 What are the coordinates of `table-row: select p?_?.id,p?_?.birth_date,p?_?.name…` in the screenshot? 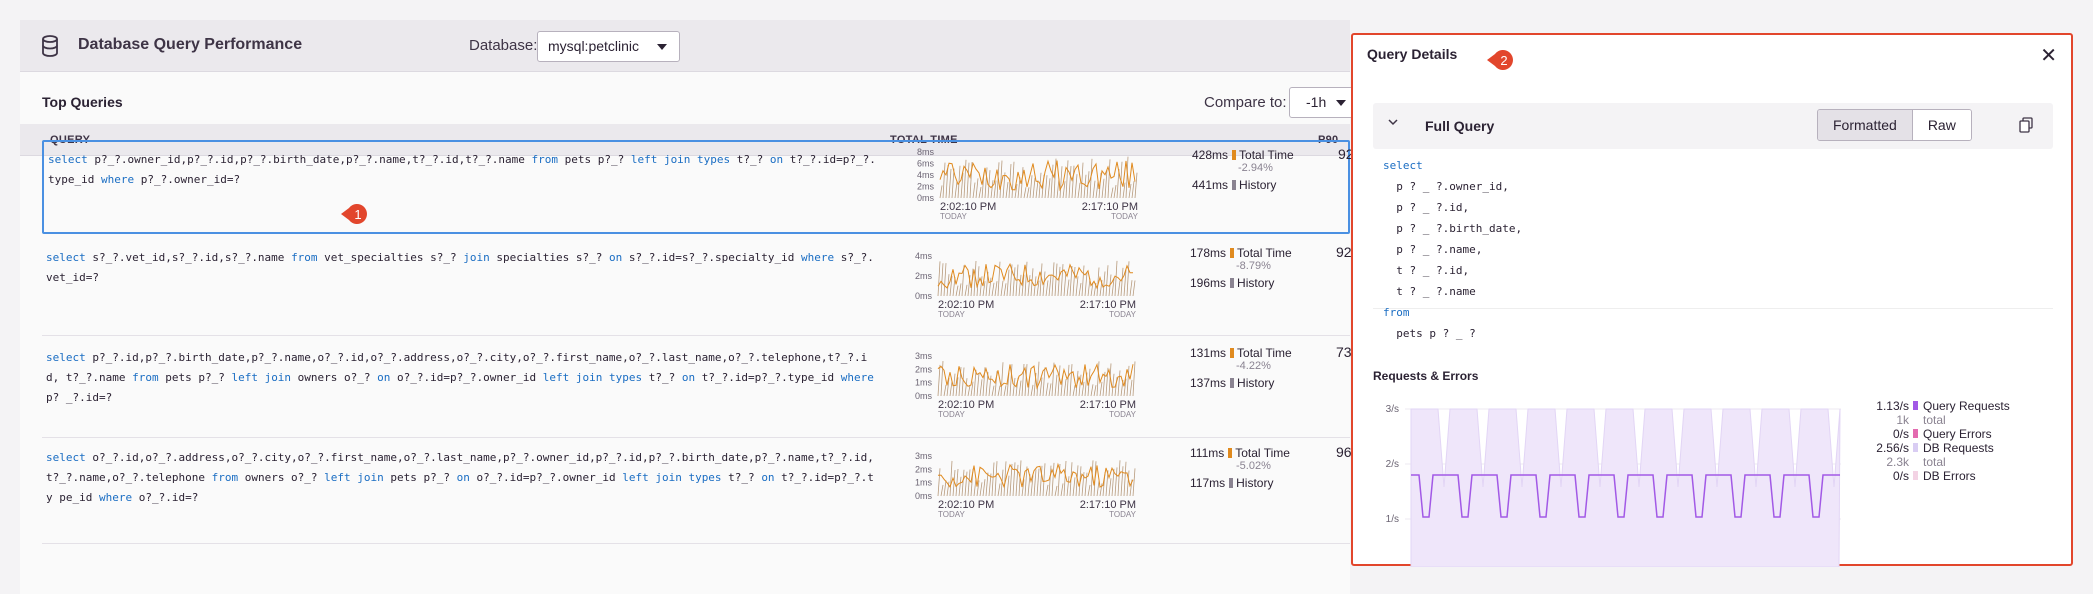 It's located at (704, 389).